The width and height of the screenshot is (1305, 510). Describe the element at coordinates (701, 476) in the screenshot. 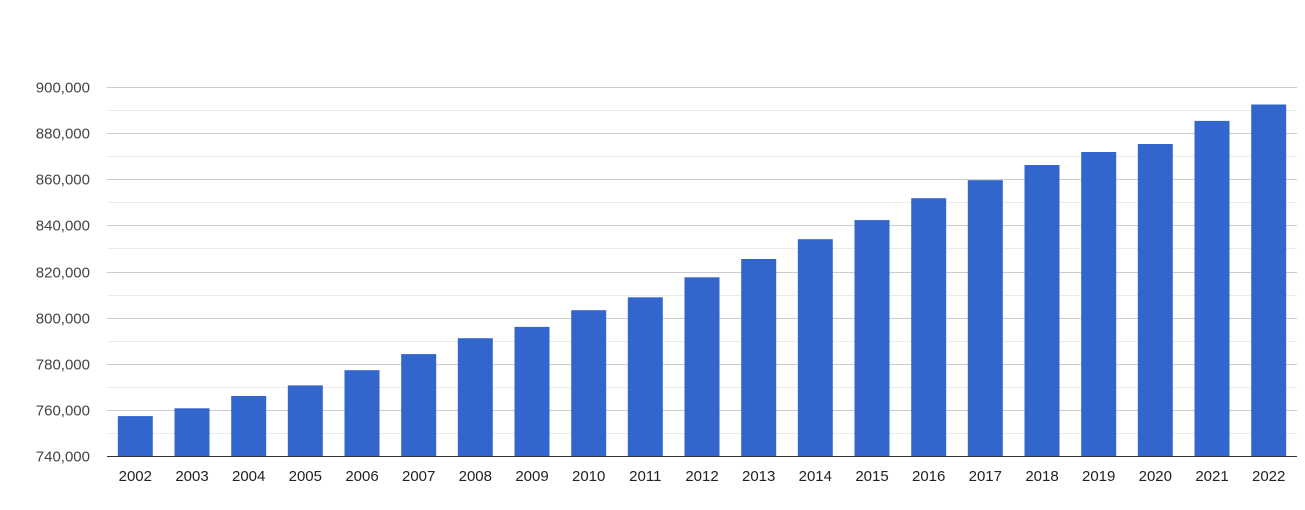

I see `x-tick-label: 2012` at that location.